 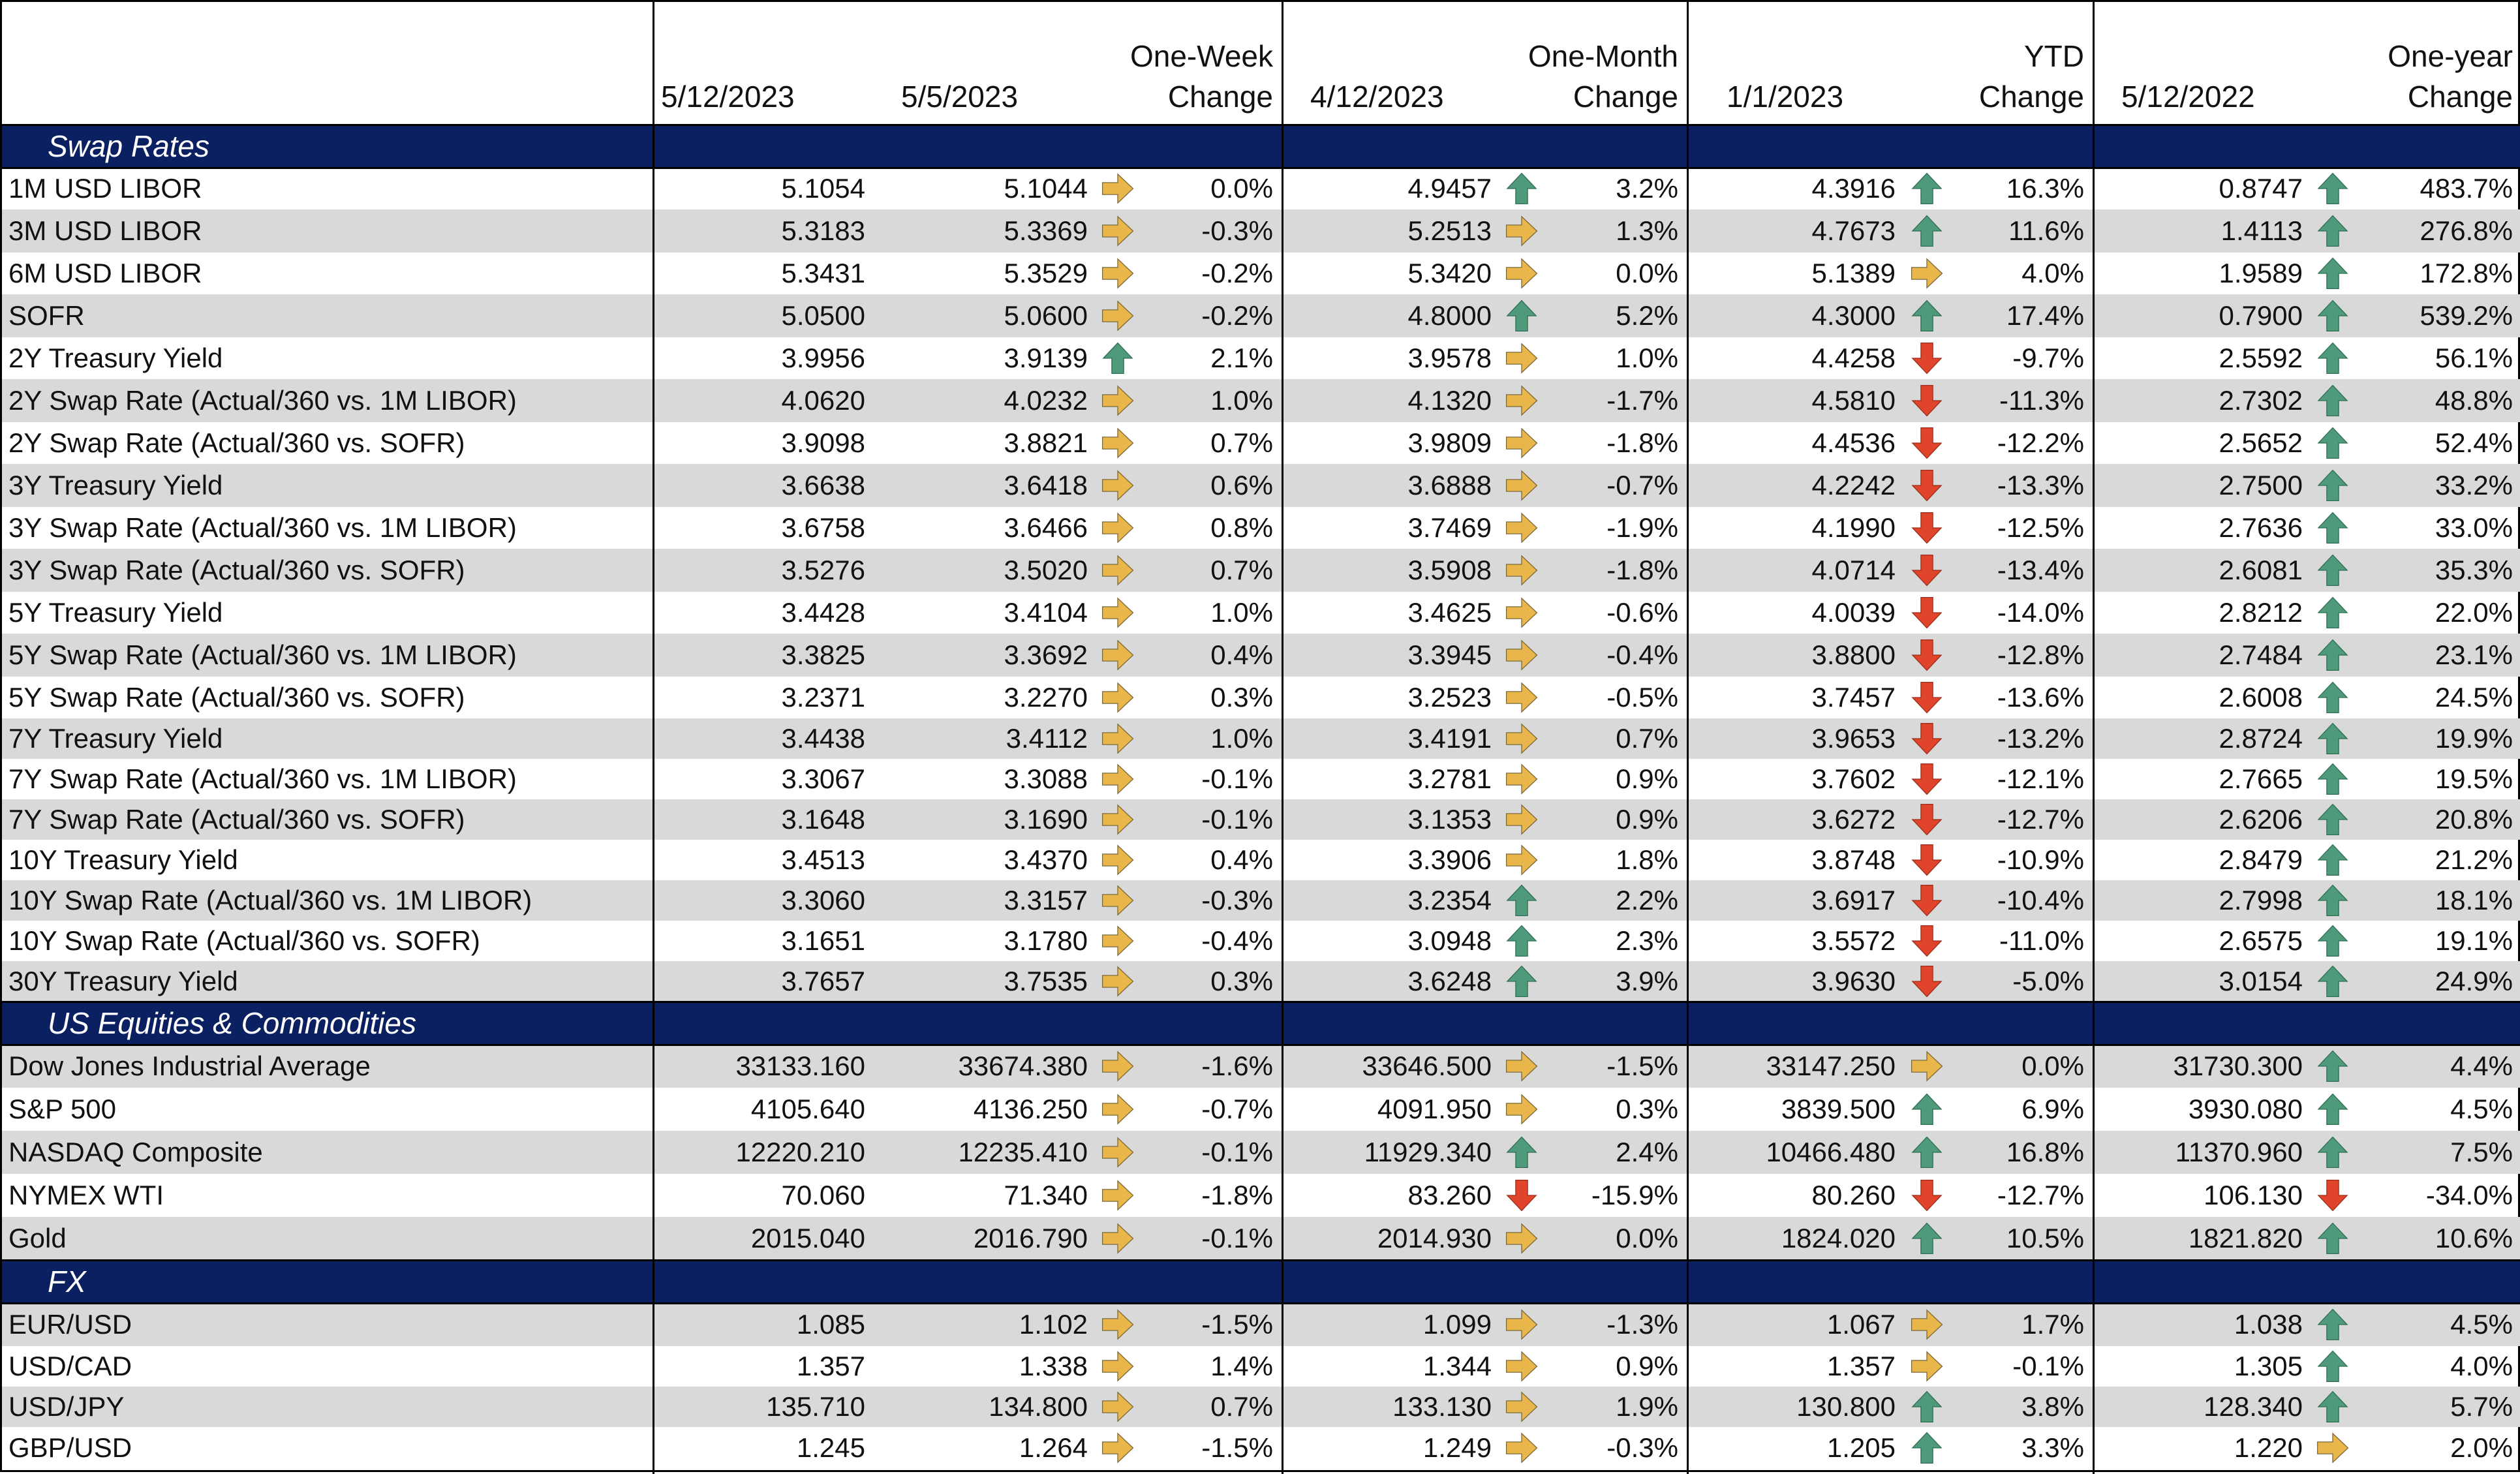 I want to click on ytd-start-value: 1824.020, so click(x=1839, y=1238).